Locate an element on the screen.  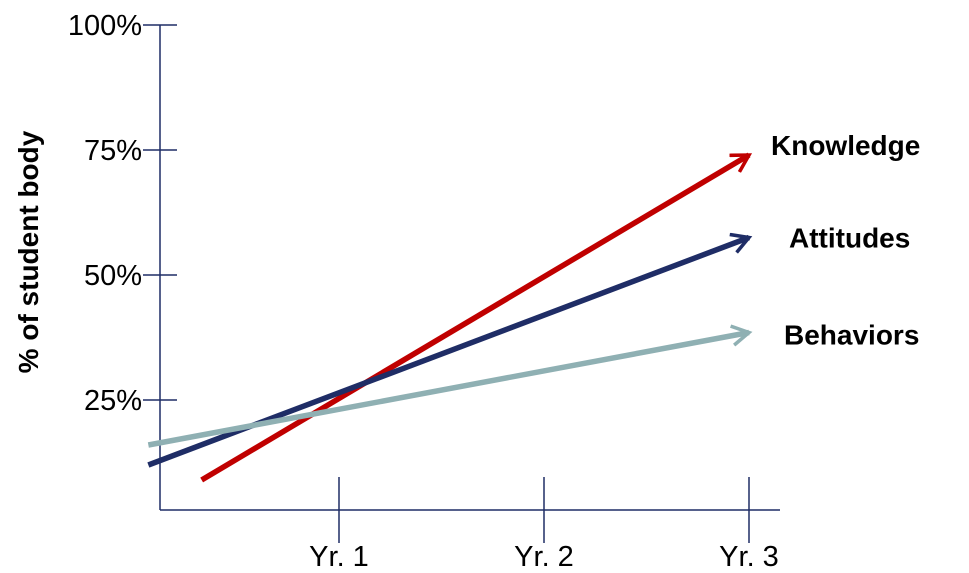
y-tick-label: 100% is located at coordinates (105, 26).